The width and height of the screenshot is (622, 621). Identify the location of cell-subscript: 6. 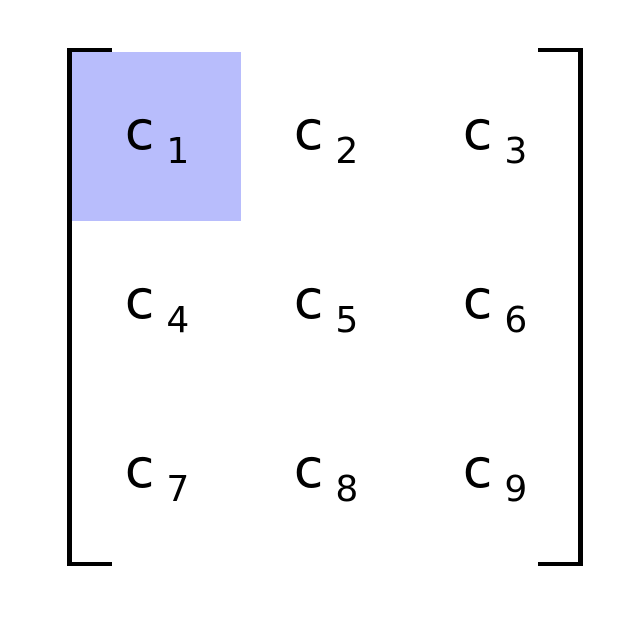
(516, 320).